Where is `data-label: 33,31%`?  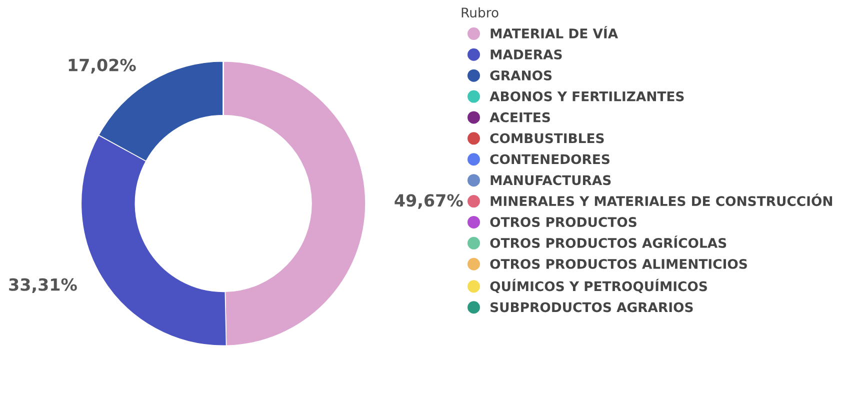 data-label: 33,31% is located at coordinates (43, 286).